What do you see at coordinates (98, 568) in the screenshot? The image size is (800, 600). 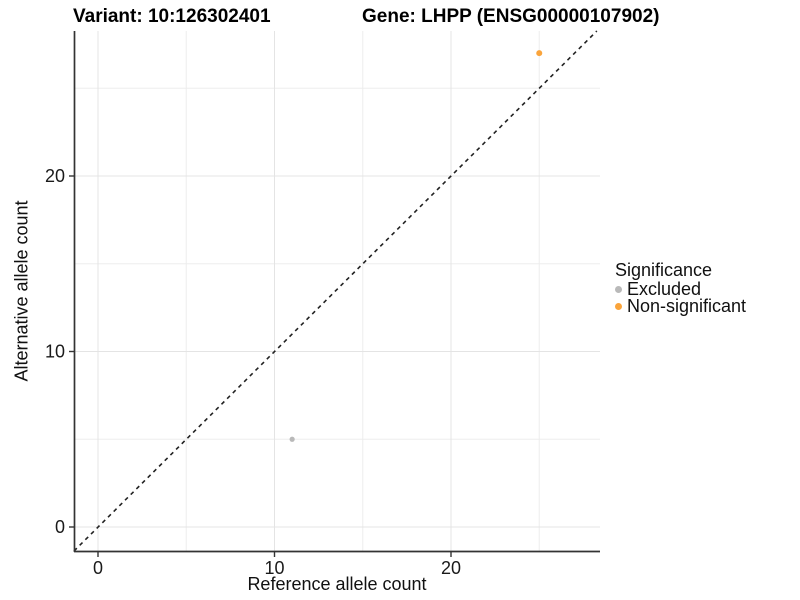 I see `x-tick-label: 0` at bounding box center [98, 568].